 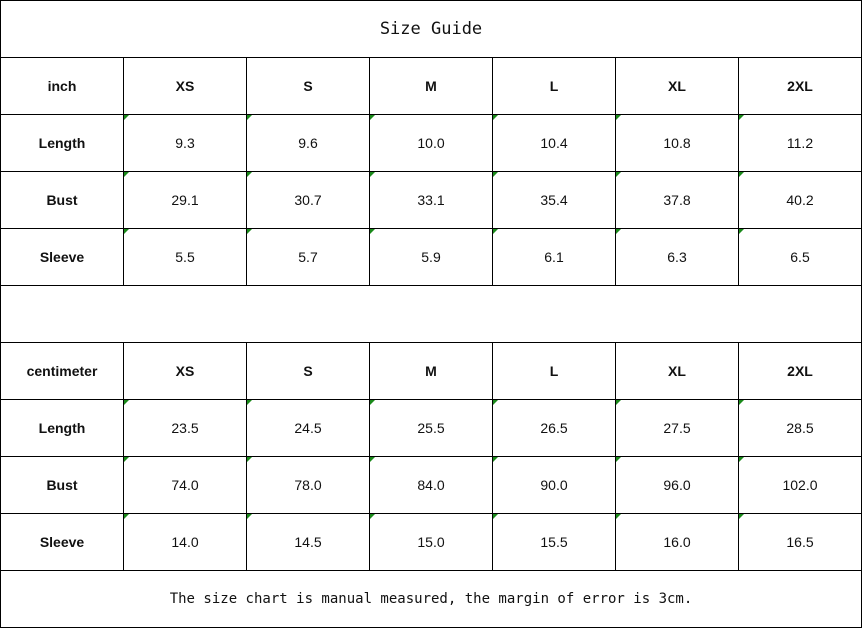 I want to click on measurement-cell: 33.1, so click(x=431, y=200).